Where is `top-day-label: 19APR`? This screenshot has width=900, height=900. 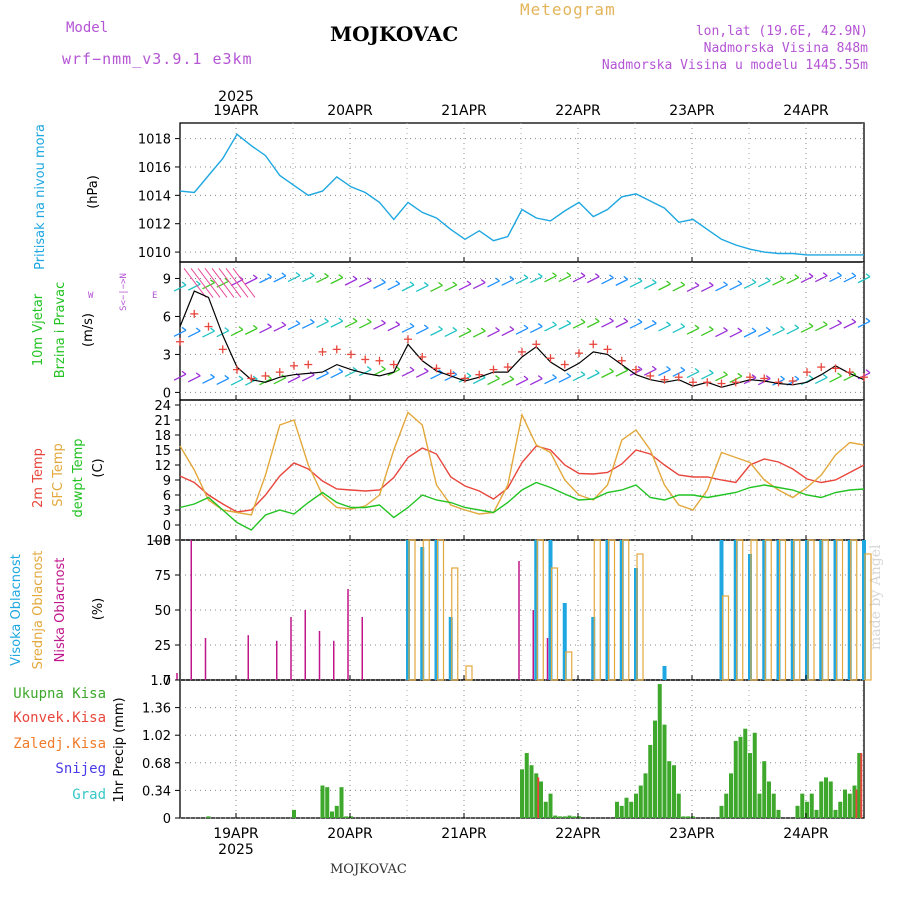 top-day-label: 19APR is located at coordinates (236, 111).